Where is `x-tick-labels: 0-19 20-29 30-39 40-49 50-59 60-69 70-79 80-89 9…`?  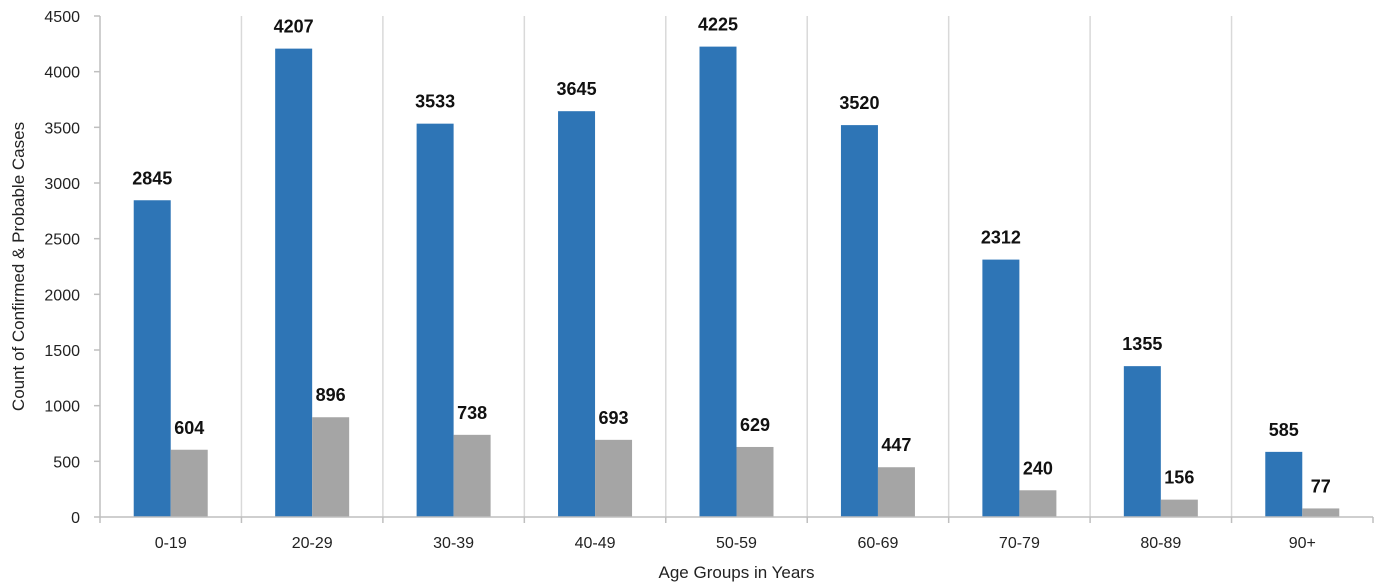 x-tick-labels: 0-19 20-29 30-39 40-49 50-59 60-69 70-79 80-89 9… is located at coordinates (736, 534).